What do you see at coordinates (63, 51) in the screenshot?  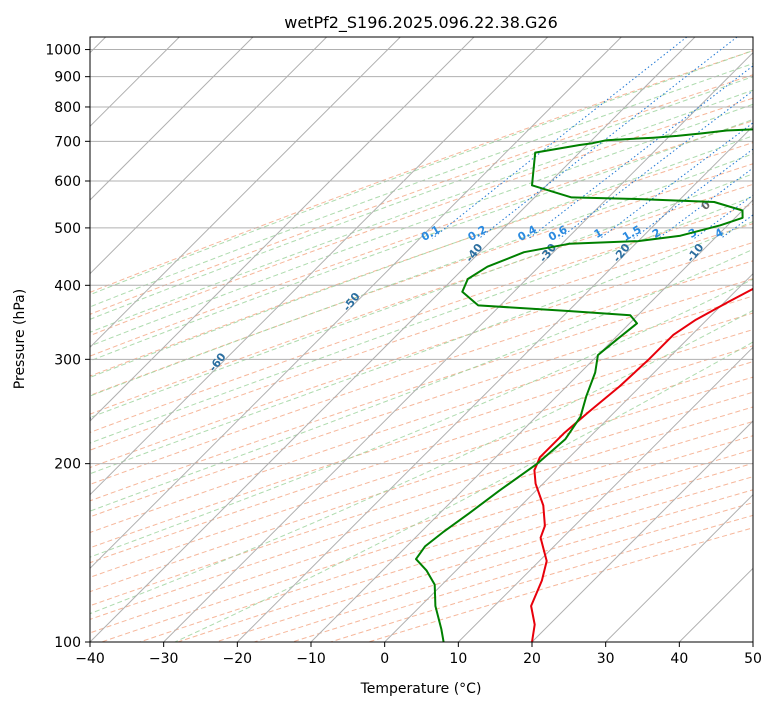 I see `y-tick-label: 1000` at bounding box center [63, 51].